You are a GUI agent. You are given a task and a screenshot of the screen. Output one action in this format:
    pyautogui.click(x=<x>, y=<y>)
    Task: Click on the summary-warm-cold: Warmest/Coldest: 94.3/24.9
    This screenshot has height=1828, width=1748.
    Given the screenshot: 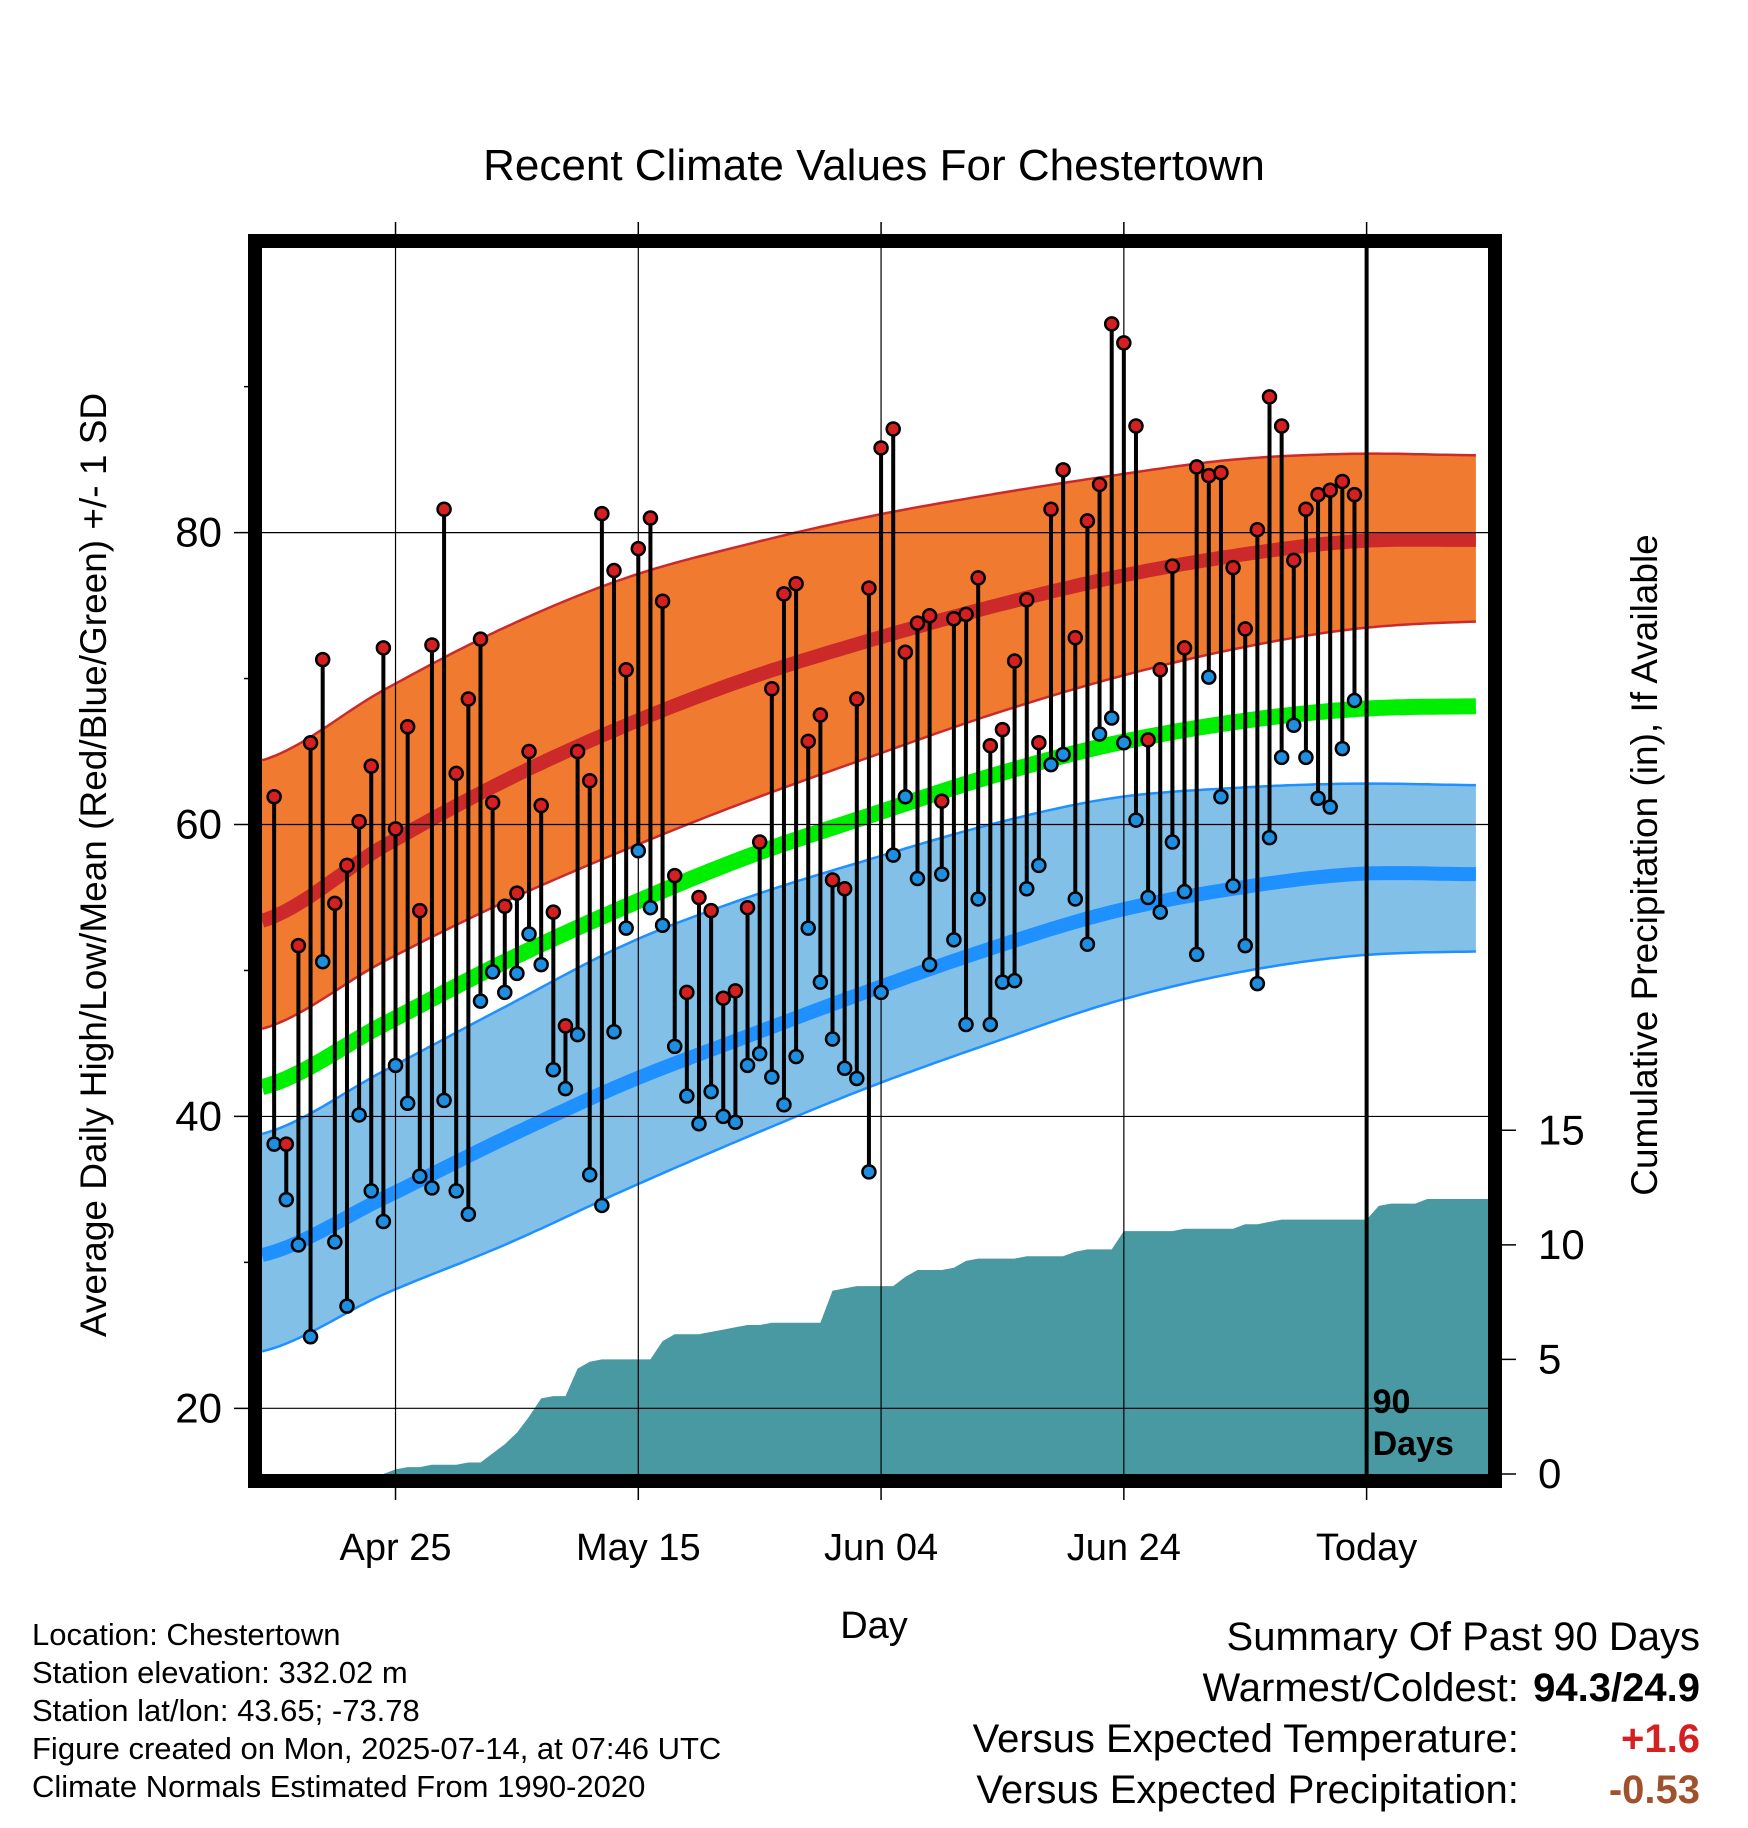 What is the action you would take?
    pyautogui.click(x=1337, y=1688)
    